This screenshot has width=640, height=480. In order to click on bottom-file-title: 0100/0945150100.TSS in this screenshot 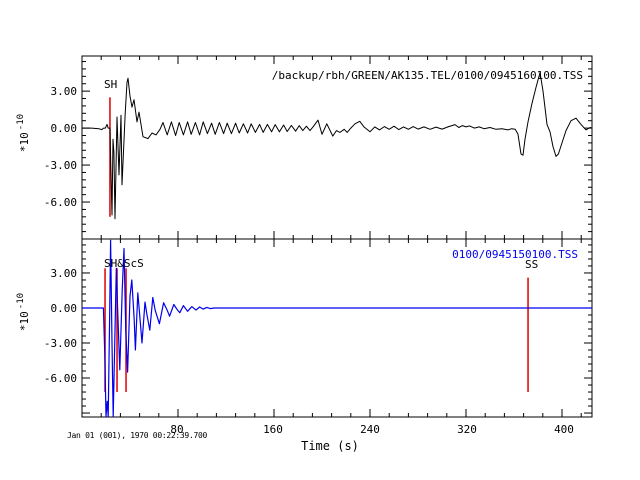, I will do `click(515, 254)`.